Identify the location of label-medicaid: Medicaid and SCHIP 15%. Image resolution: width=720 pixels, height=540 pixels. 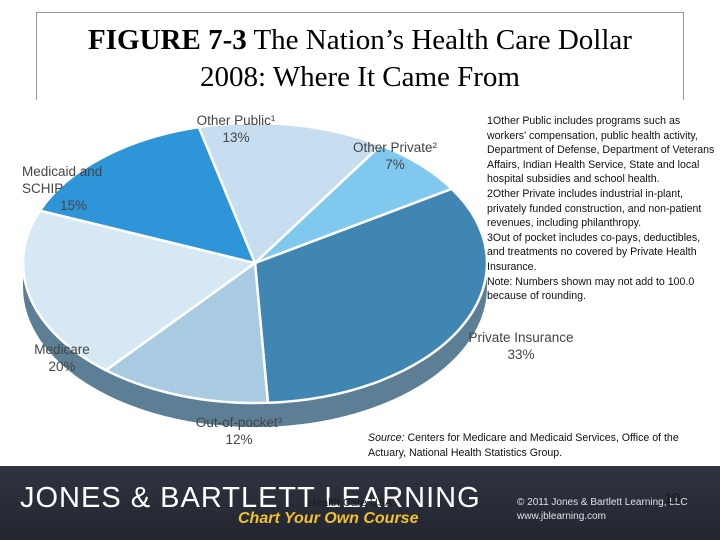
(72, 188).